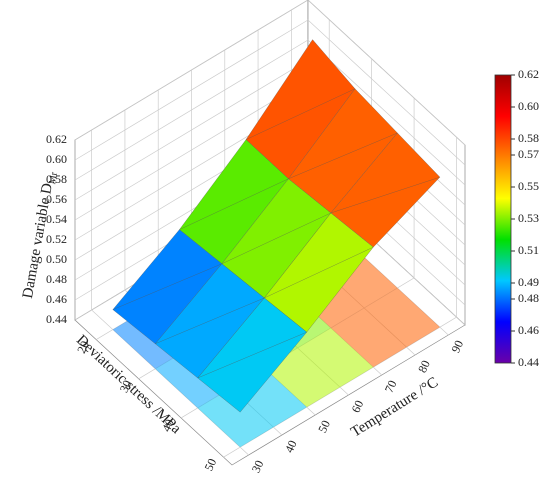 This screenshot has width=550, height=482. What do you see at coordinates (56, 219) in the screenshot?
I see `z-tick-label: 0.54` at bounding box center [56, 219].